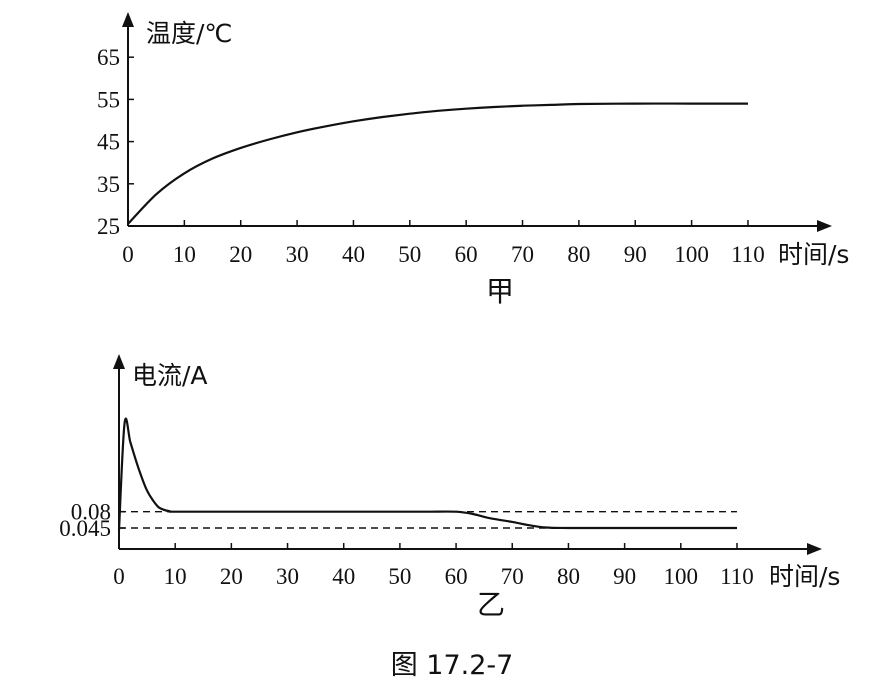  What do you see at coordinates (491, 604) in the screenshot?
I see `panel-label-yi: 乙` at bounding box center [491, 604].